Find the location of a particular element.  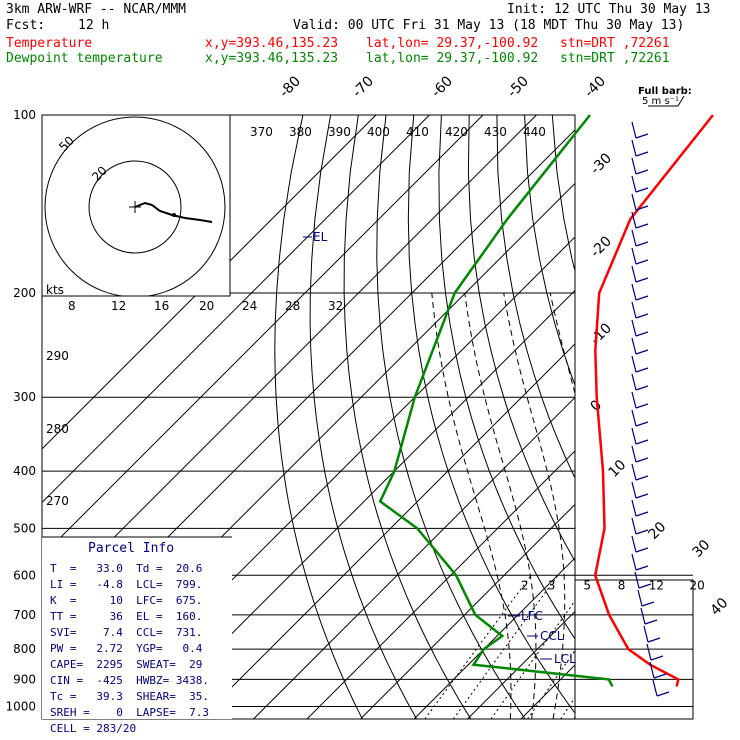

hodograph: 50 20 kts is located at coordinates (136, 205).